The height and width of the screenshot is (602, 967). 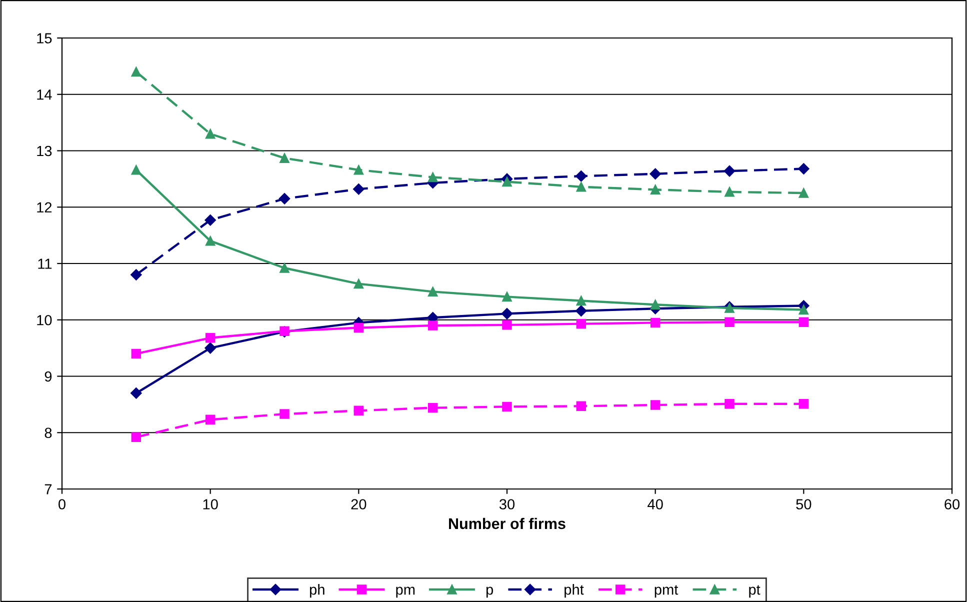 I want to click on x-tick-label: 40, so click(x=655, y=504).